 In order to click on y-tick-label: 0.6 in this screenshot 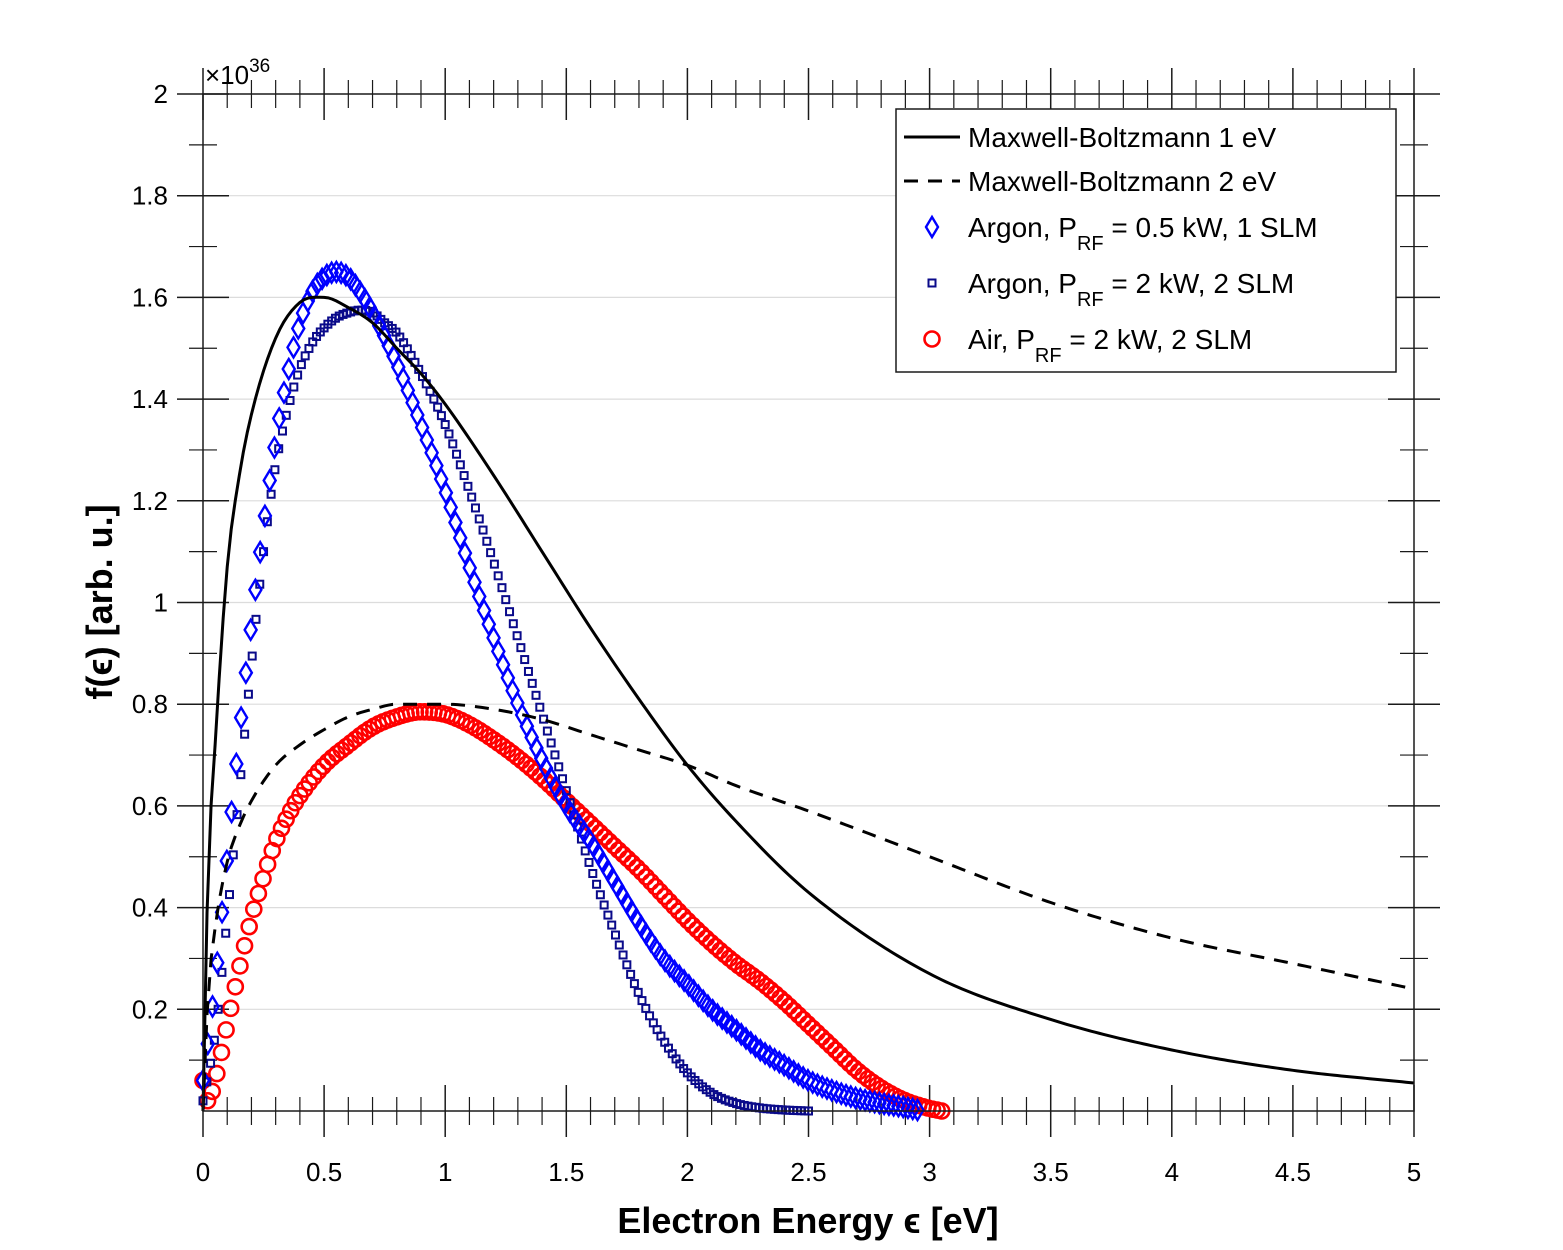, I will do `click(150, 806)`.